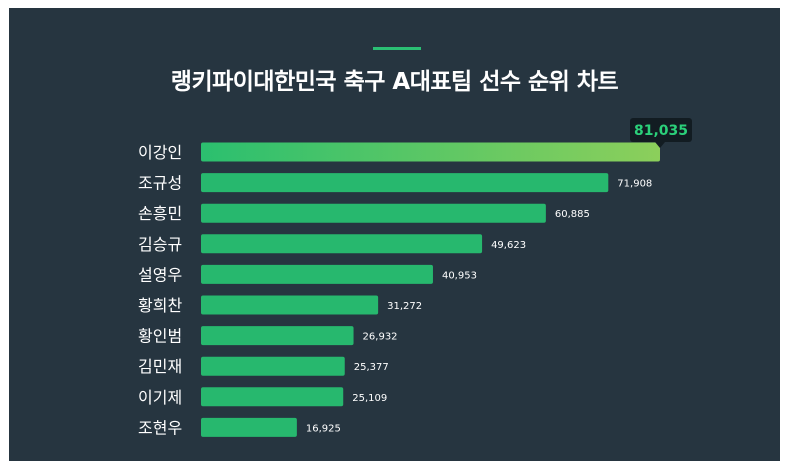  What do you see at coordinates (660, 145) in the screenshot?
I see `callout-pointer` at bounding box center [660, 145].